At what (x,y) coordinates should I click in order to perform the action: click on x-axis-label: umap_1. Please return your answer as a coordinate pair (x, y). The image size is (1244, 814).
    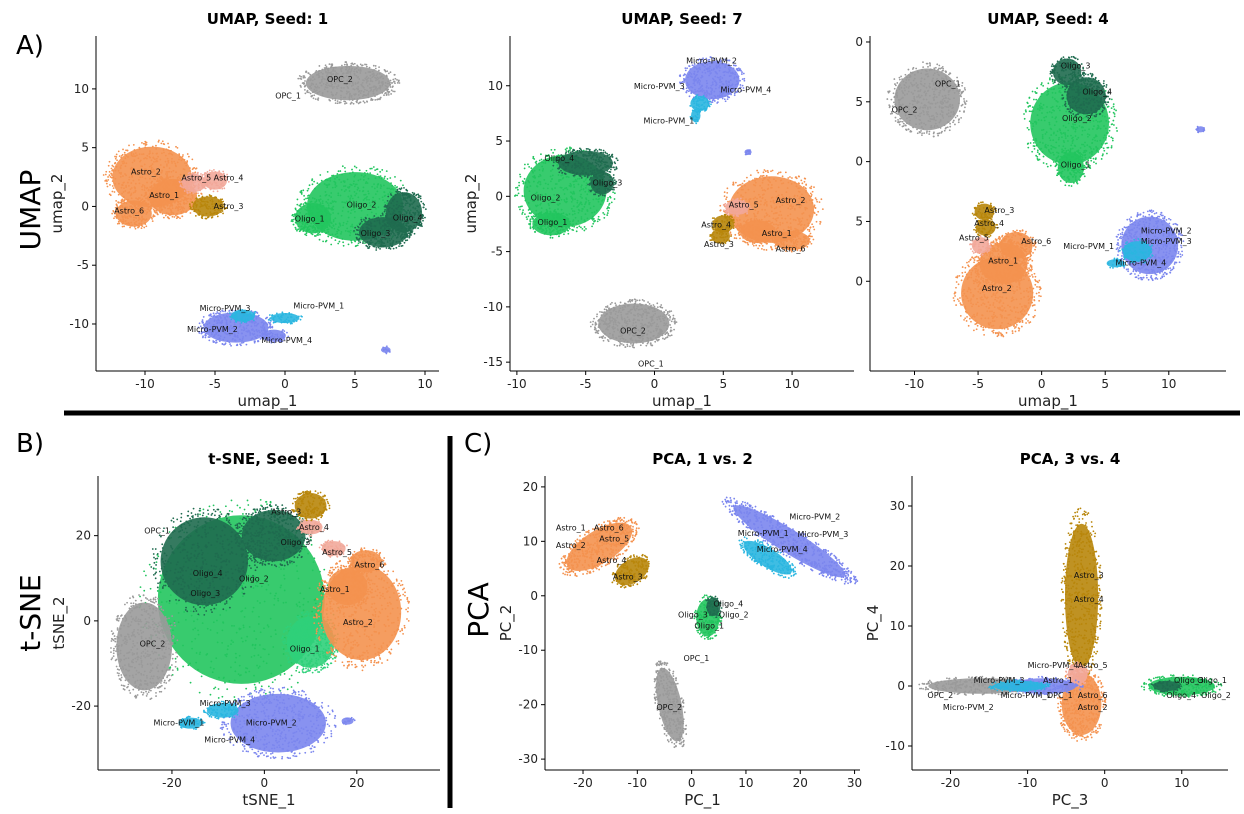
    Looking at the image, I should click on (268, 401).